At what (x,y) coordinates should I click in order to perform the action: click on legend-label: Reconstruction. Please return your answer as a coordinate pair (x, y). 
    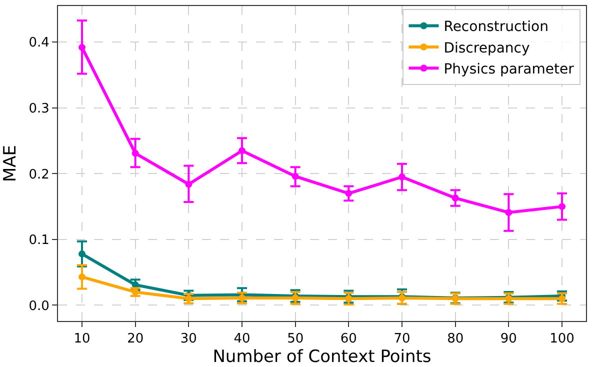
    Looking at the image, I should click on (496, 27).